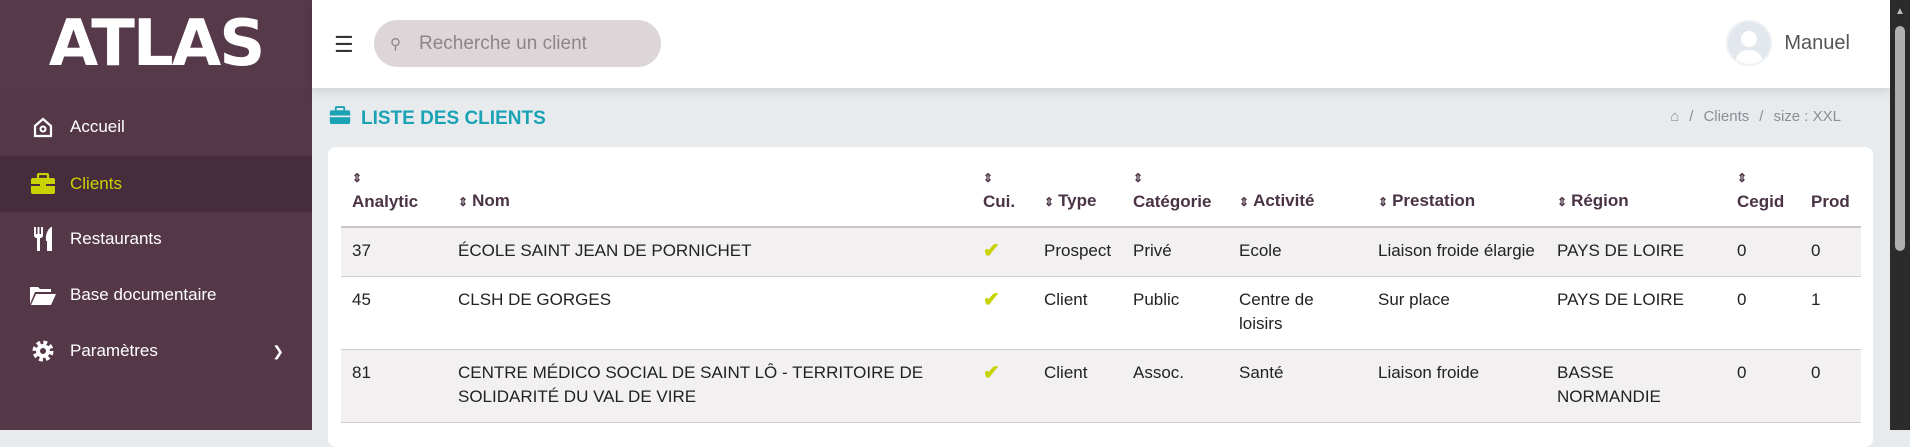 This screenshot has height=447, width=1910. What do you see at coordinates (278, 350) in the screenshot?
I see `chevron-down-icon: ❯` at bounding box center [278, 350].